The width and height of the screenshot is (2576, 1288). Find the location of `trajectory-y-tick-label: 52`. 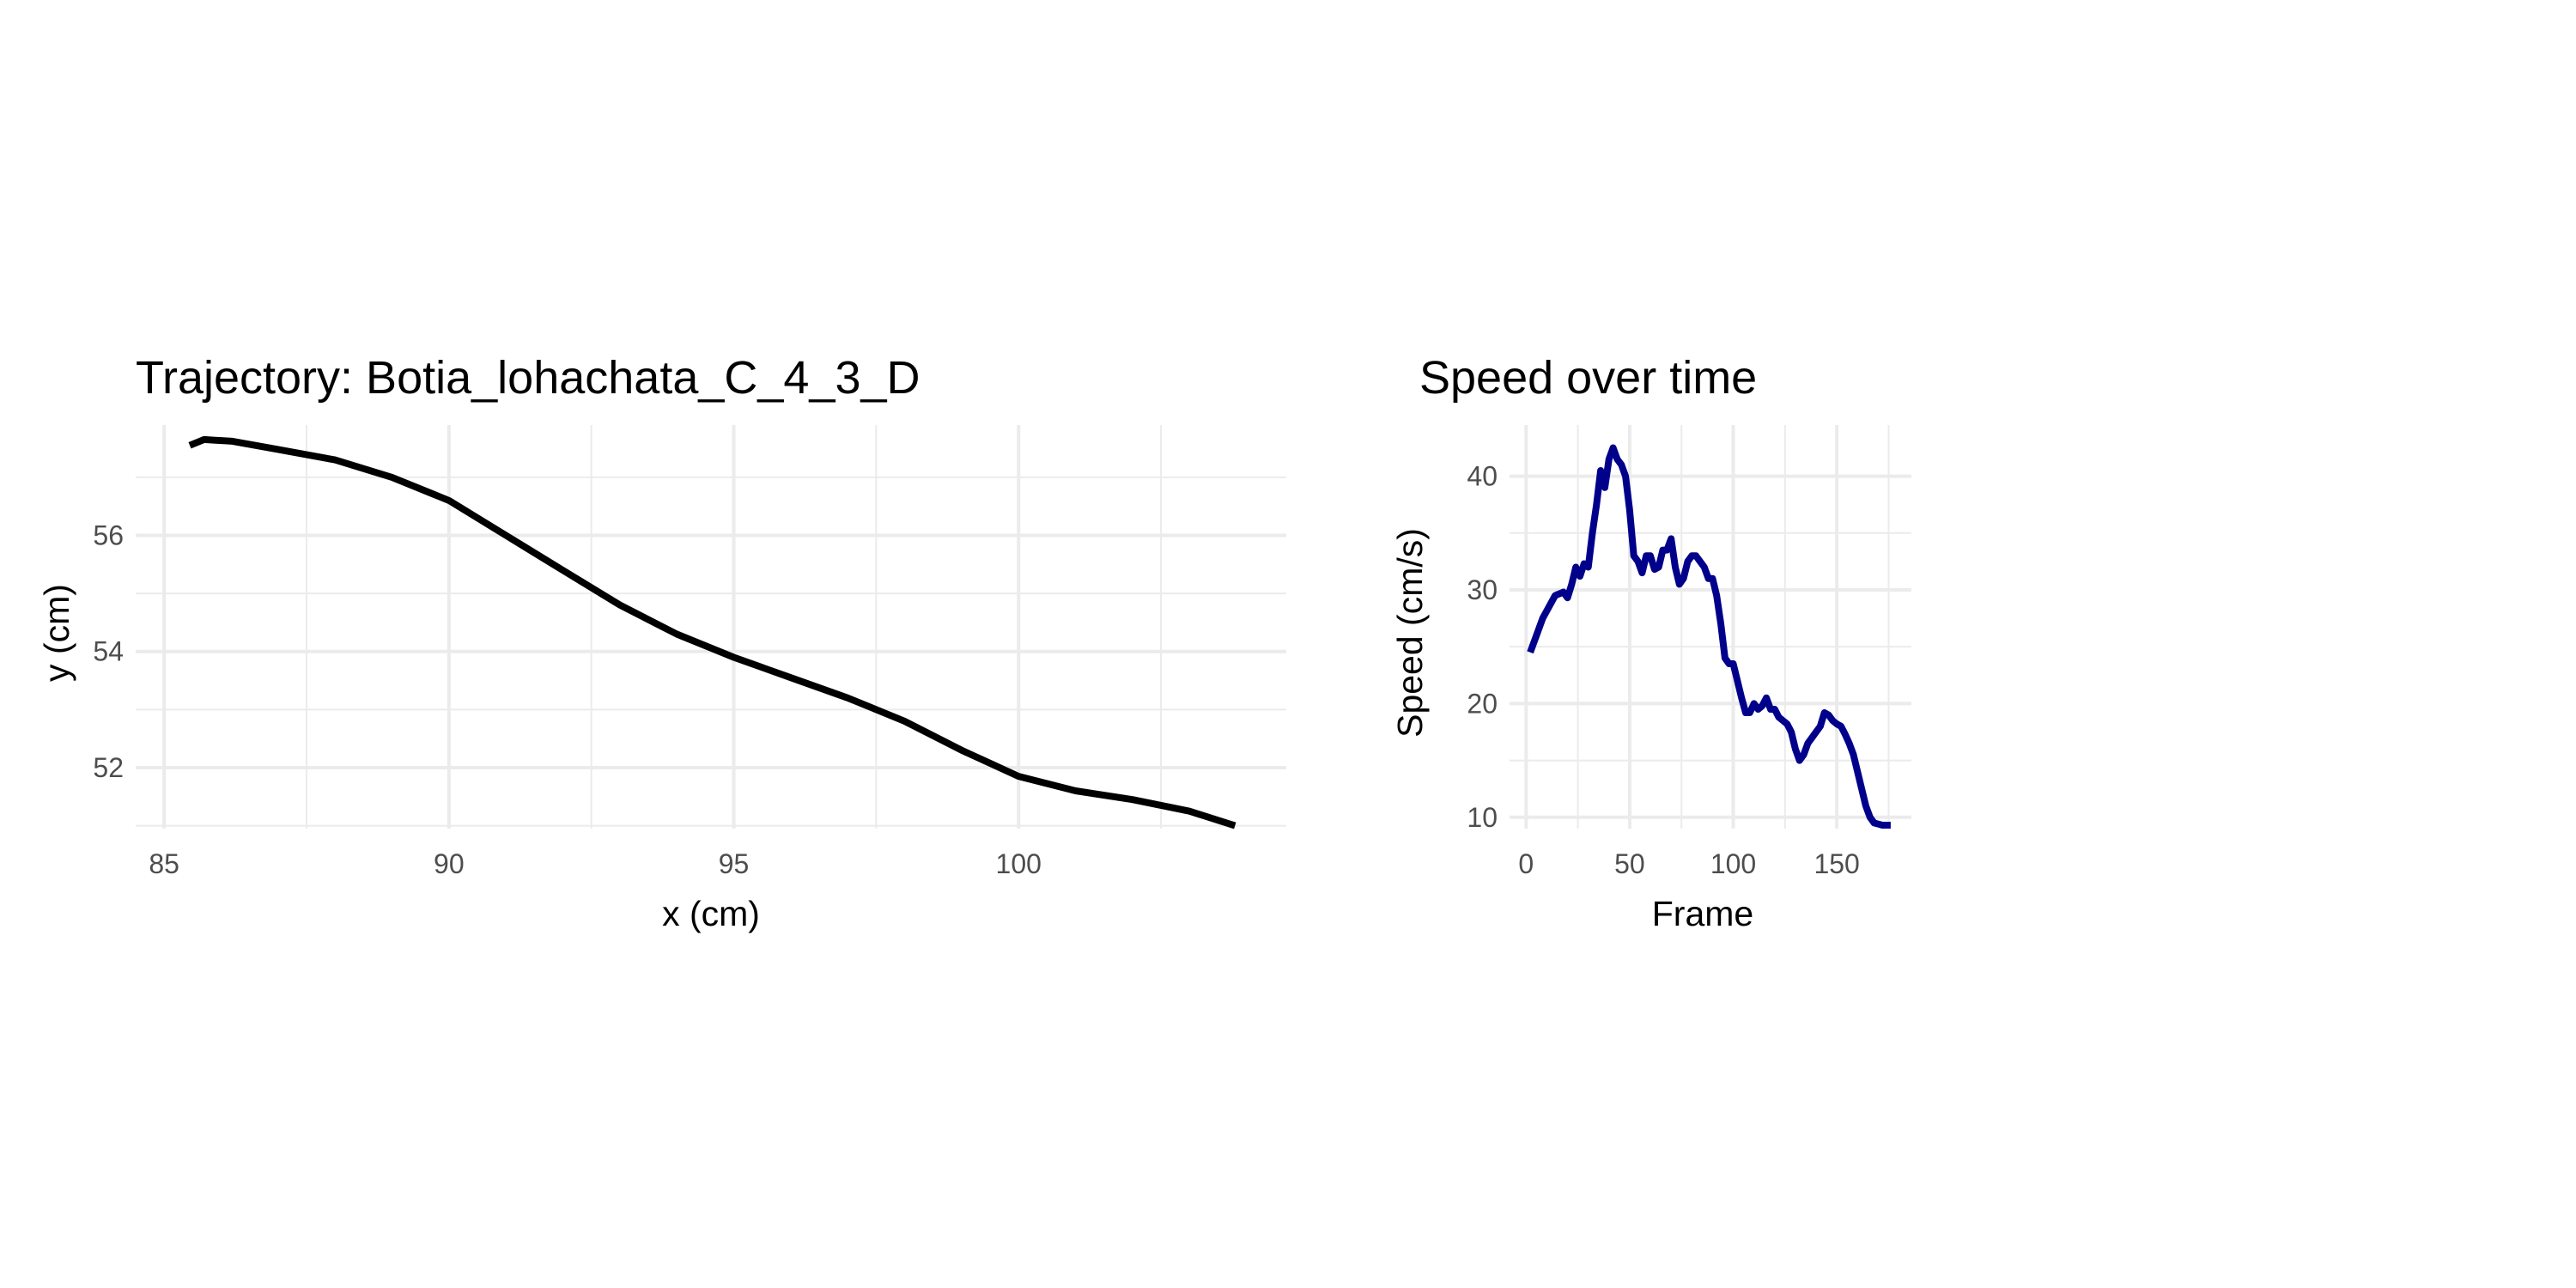

trajectory-y-tick-label: 52 is located at coordinates (109, 768).